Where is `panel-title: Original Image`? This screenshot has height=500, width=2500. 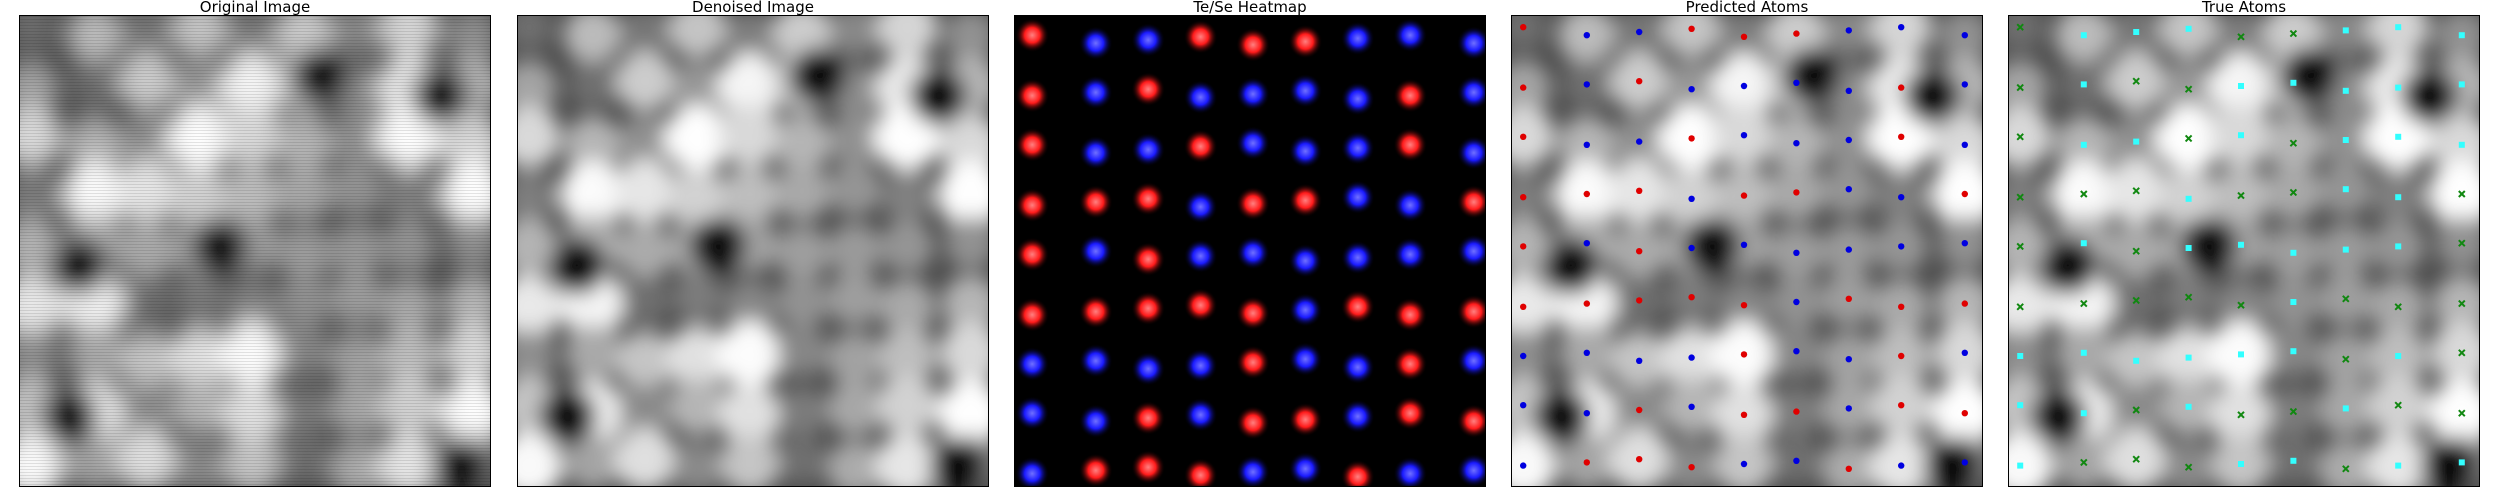
panel-title: Original Image is located at coordinates (255, 8).